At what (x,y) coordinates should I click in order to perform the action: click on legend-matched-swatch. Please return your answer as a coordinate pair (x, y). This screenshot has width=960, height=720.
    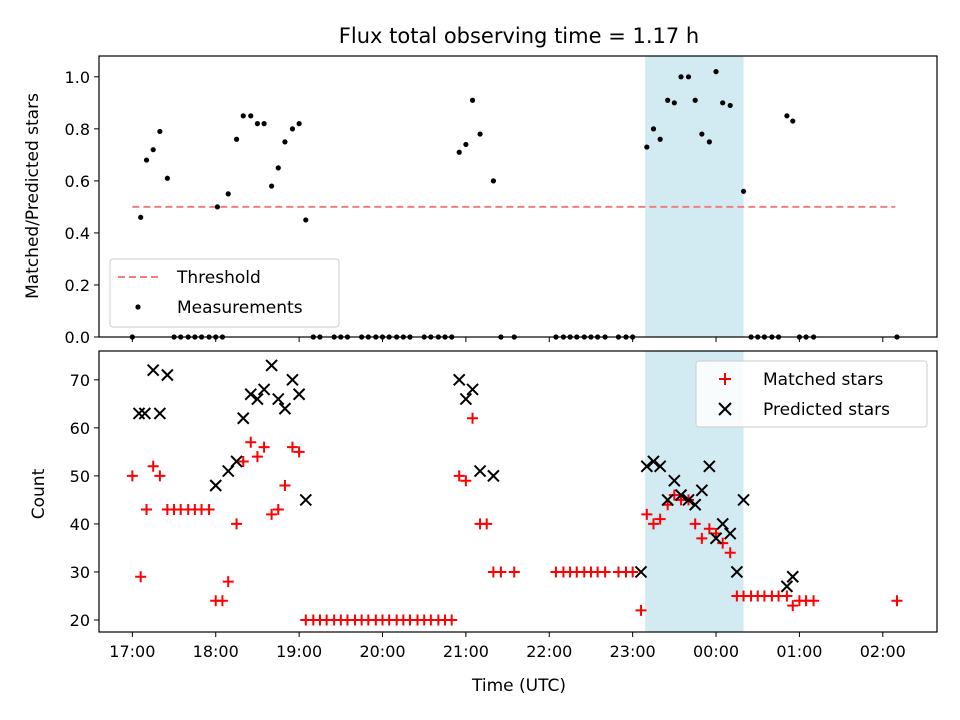
    Looking at the image, I should click on (725, 379).